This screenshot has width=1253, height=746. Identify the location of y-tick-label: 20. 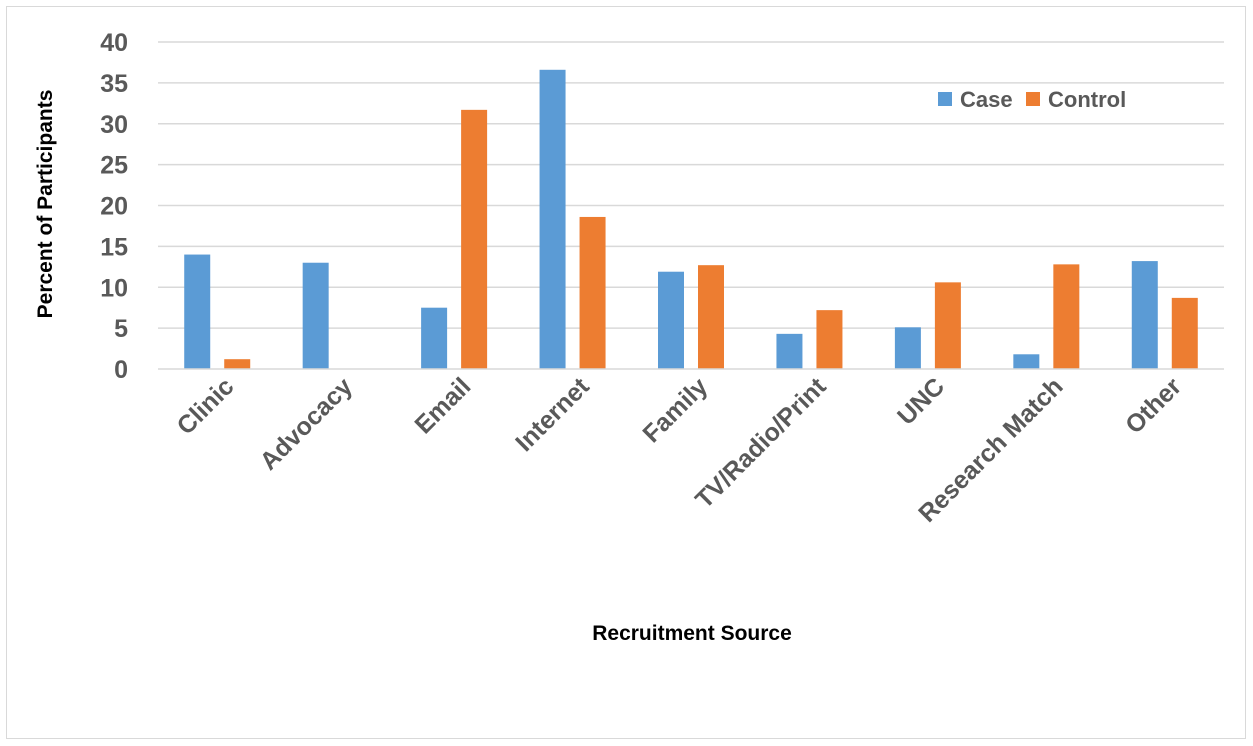
(114, 207).